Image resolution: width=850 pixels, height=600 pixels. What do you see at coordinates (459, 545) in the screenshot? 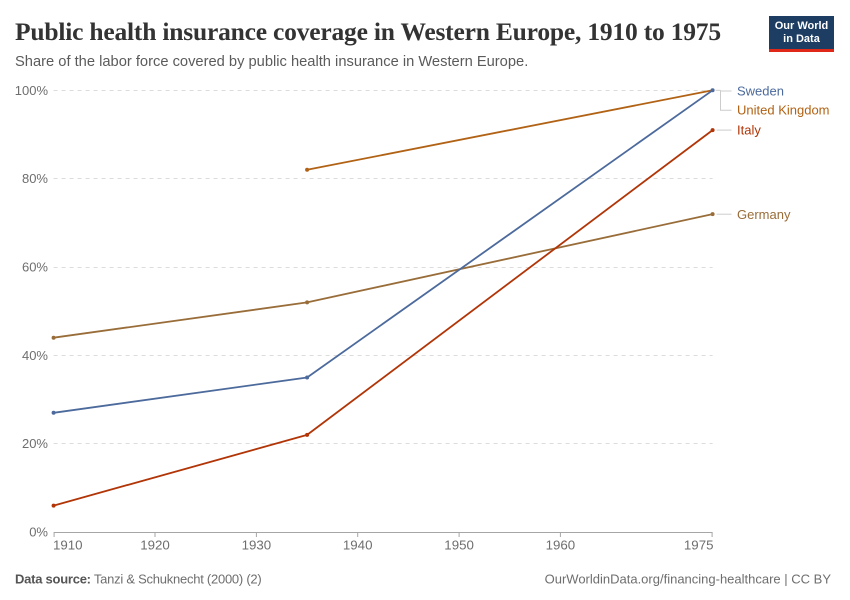
I see `svg-text: 1950` at bounding box center [459, 545].